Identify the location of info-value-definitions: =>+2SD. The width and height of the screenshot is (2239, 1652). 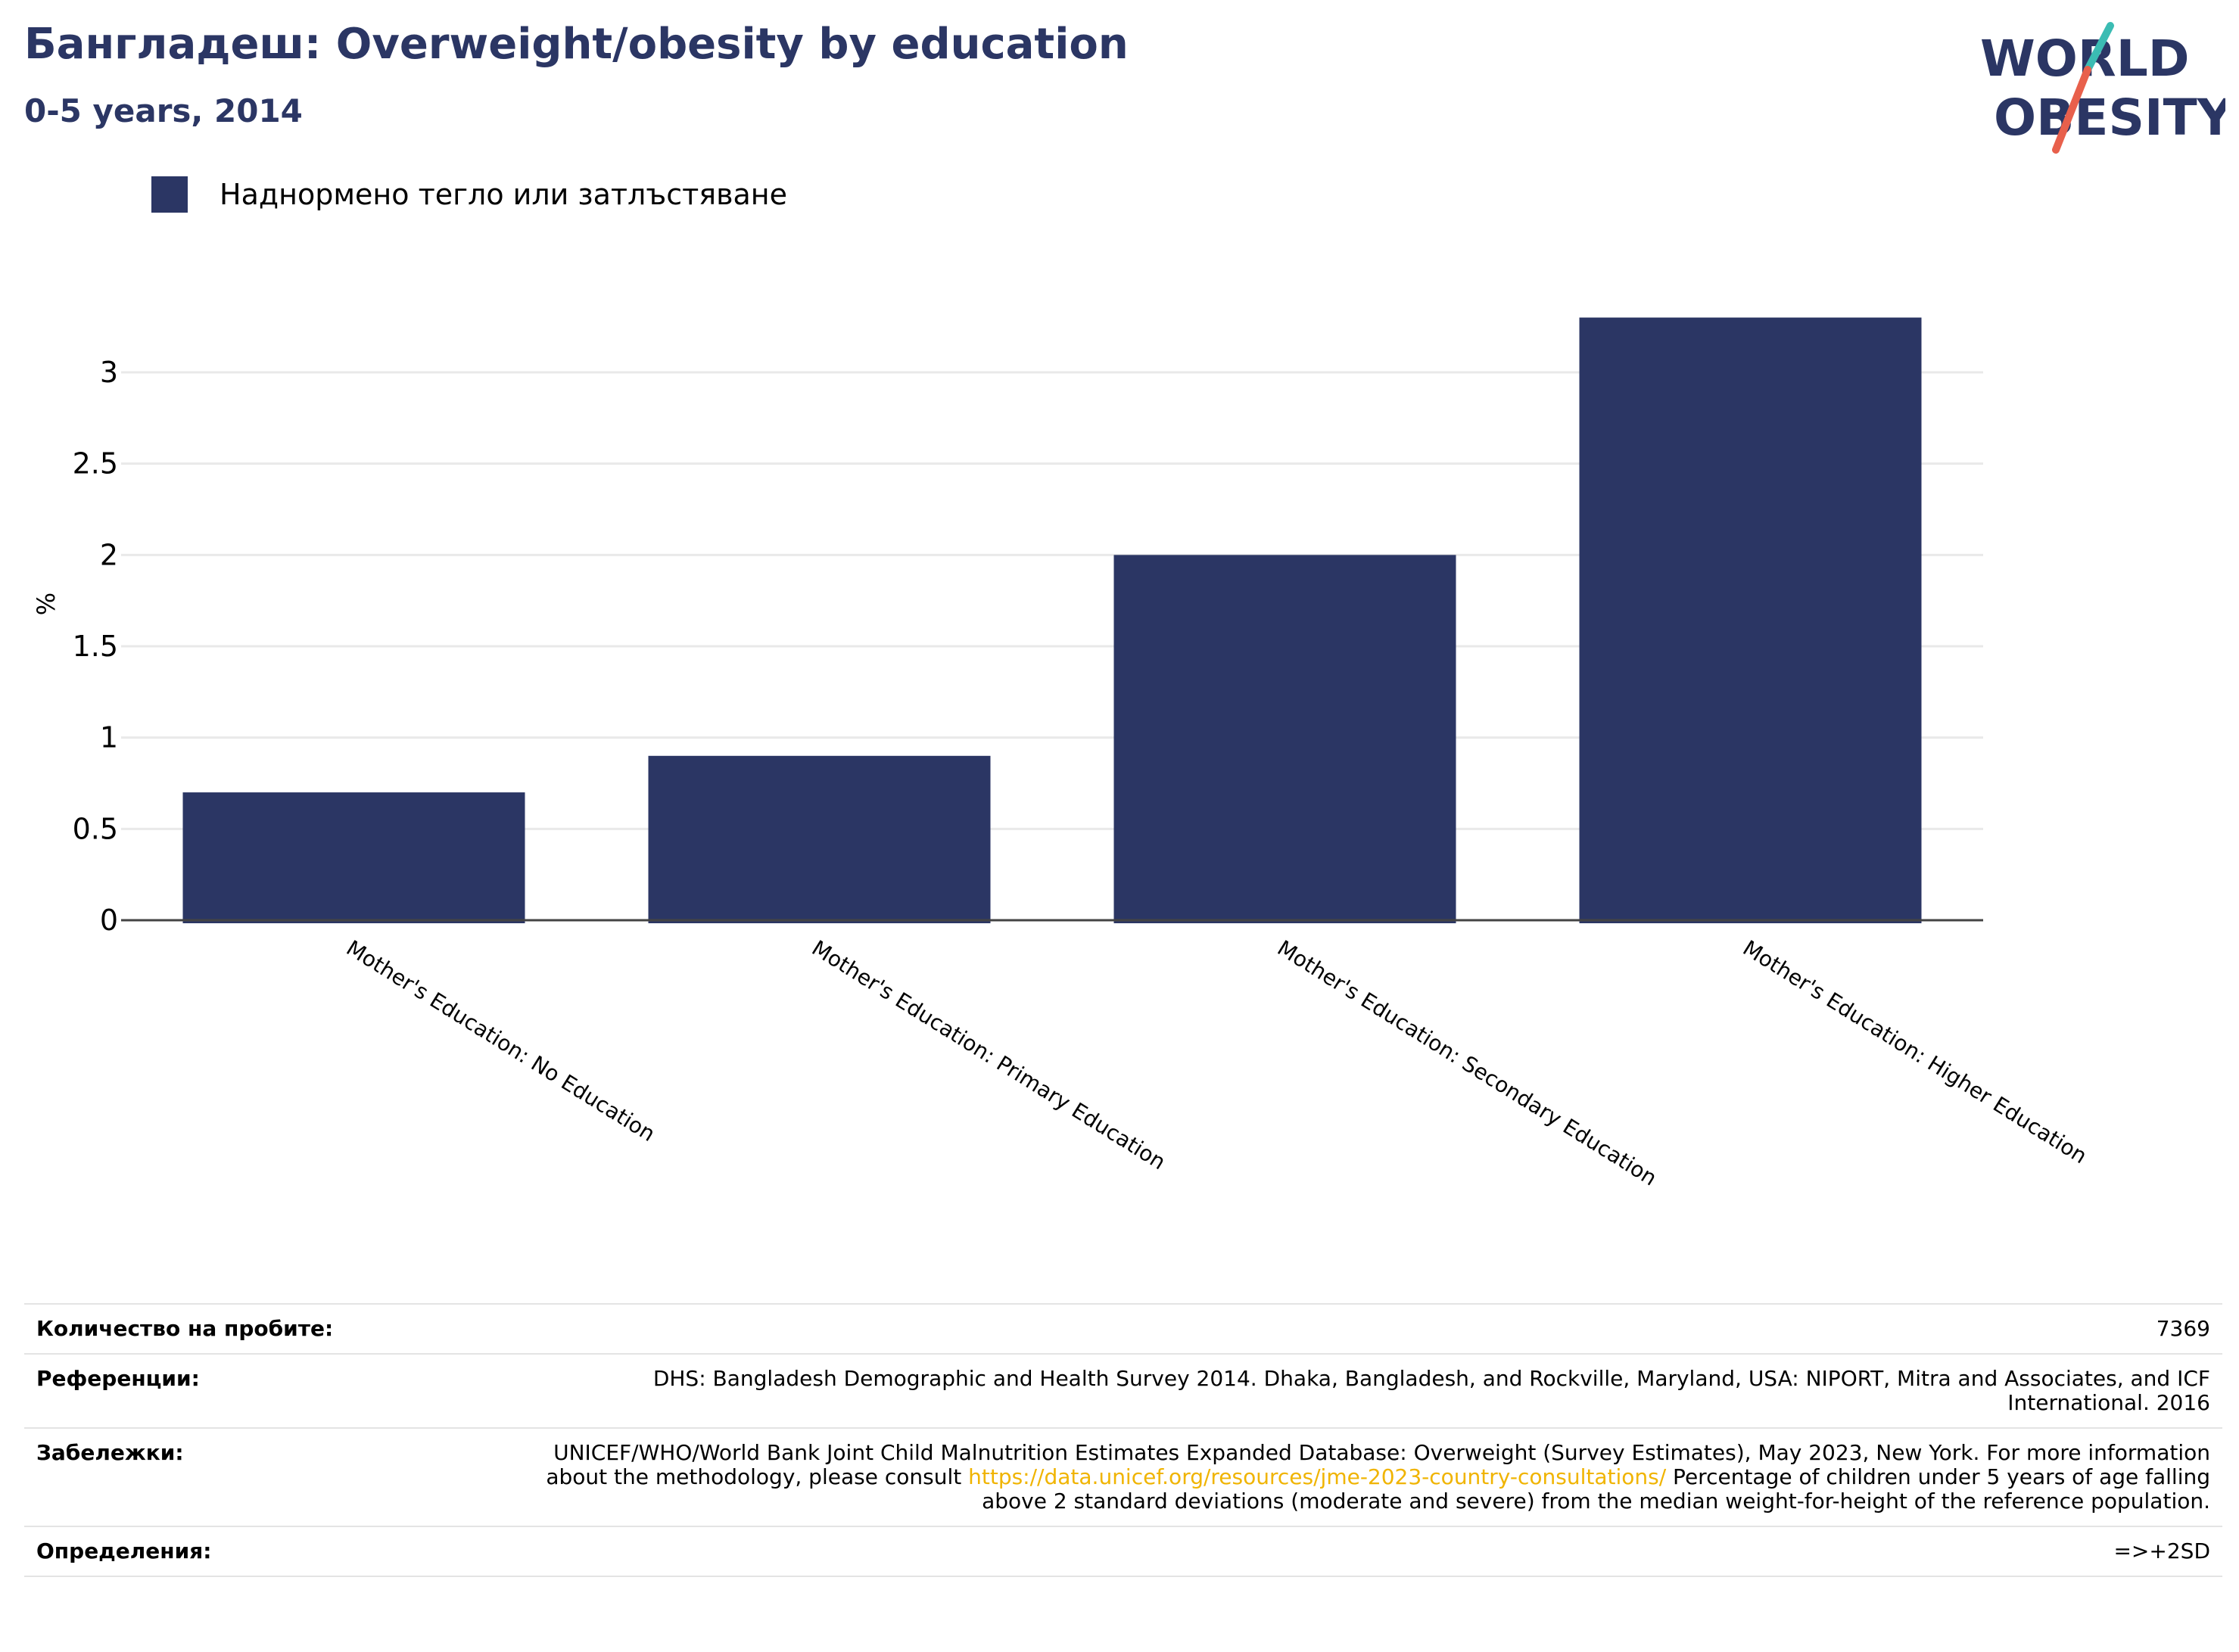
(1363, 1551).